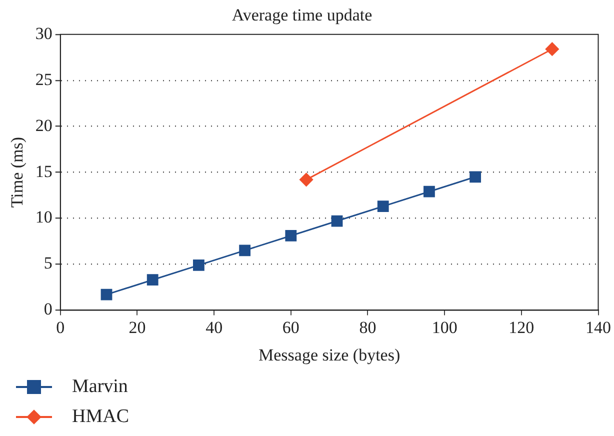 The image size is (614, 436). Describe the element at coordinates (137, 327) in the screenshot. I see `x-tick-label: 20` at that location.